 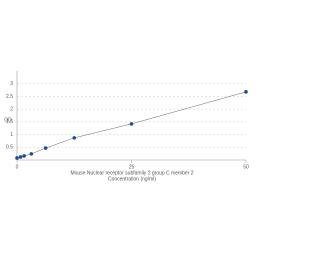 I want to click on y-tick-label: 1, so click(x=11, y=135).